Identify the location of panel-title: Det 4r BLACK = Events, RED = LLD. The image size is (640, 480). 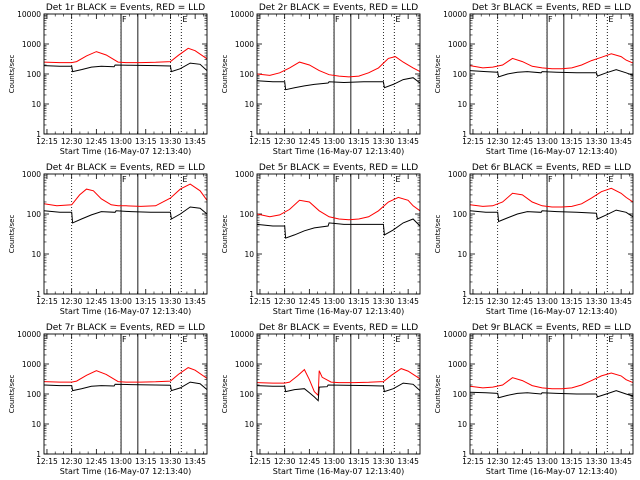
(125, 168).